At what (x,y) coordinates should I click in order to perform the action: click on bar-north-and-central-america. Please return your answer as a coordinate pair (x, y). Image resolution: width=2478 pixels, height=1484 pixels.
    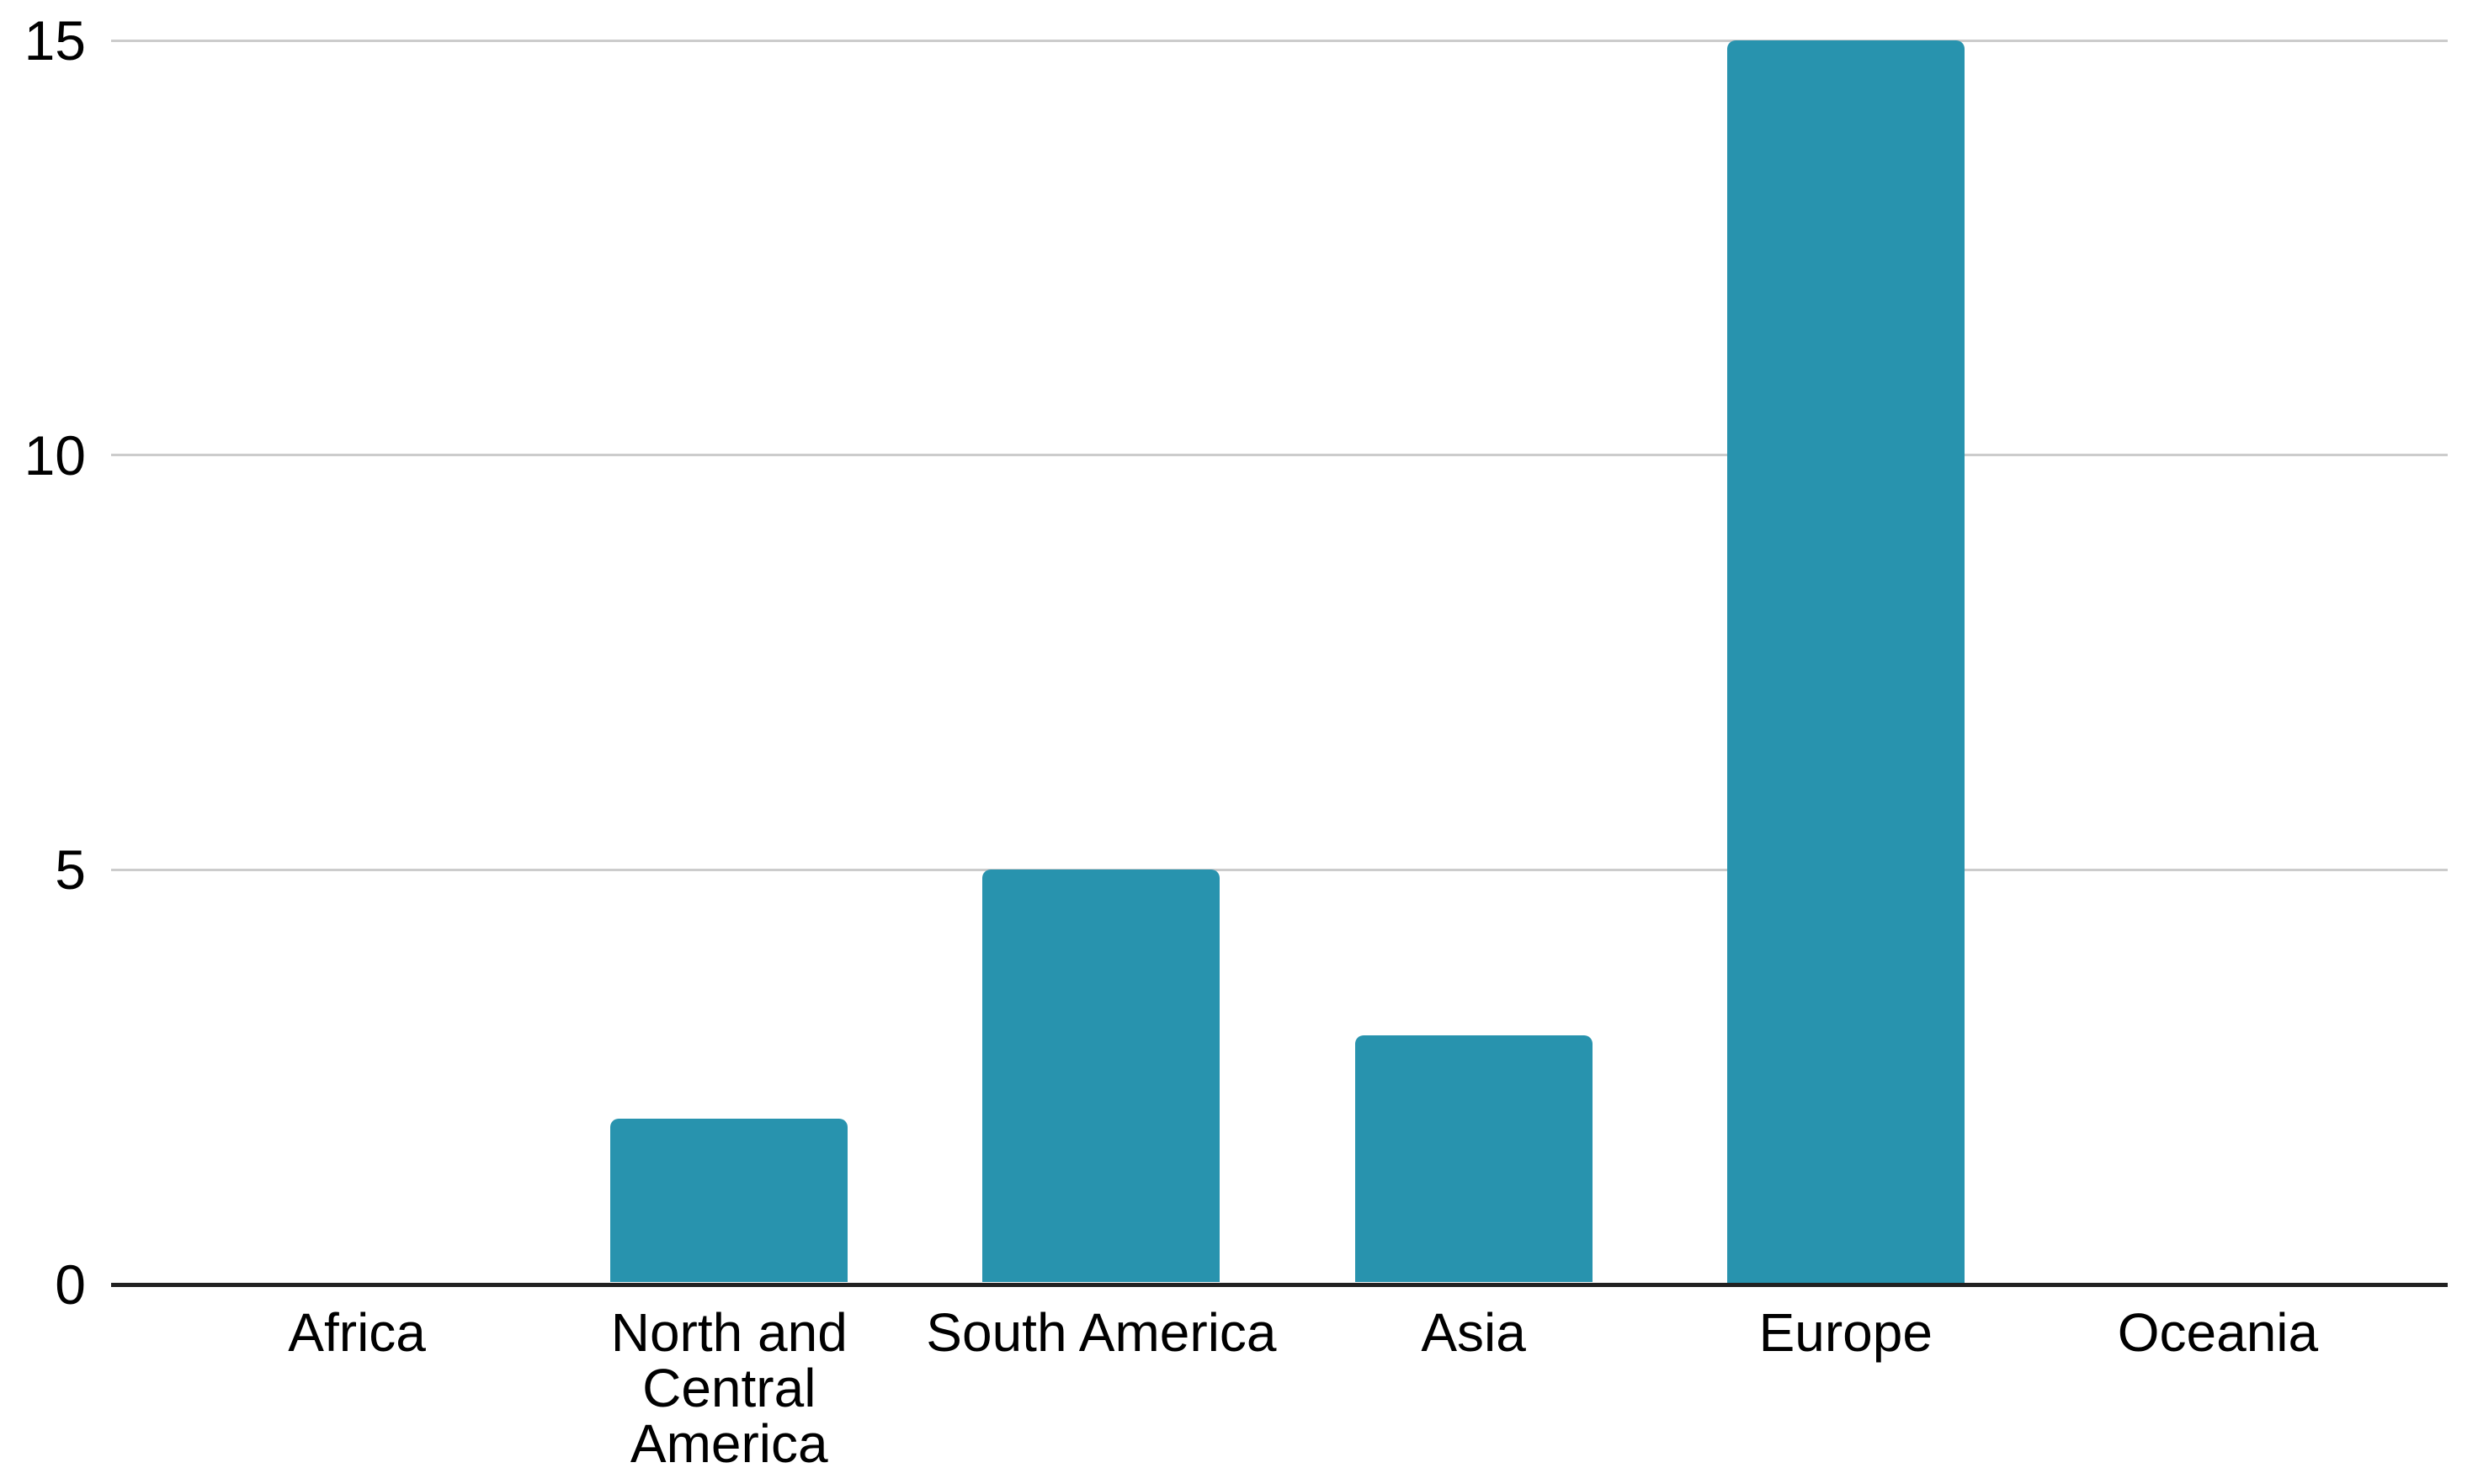
    Looking at the image, I should click on (729, 1200).